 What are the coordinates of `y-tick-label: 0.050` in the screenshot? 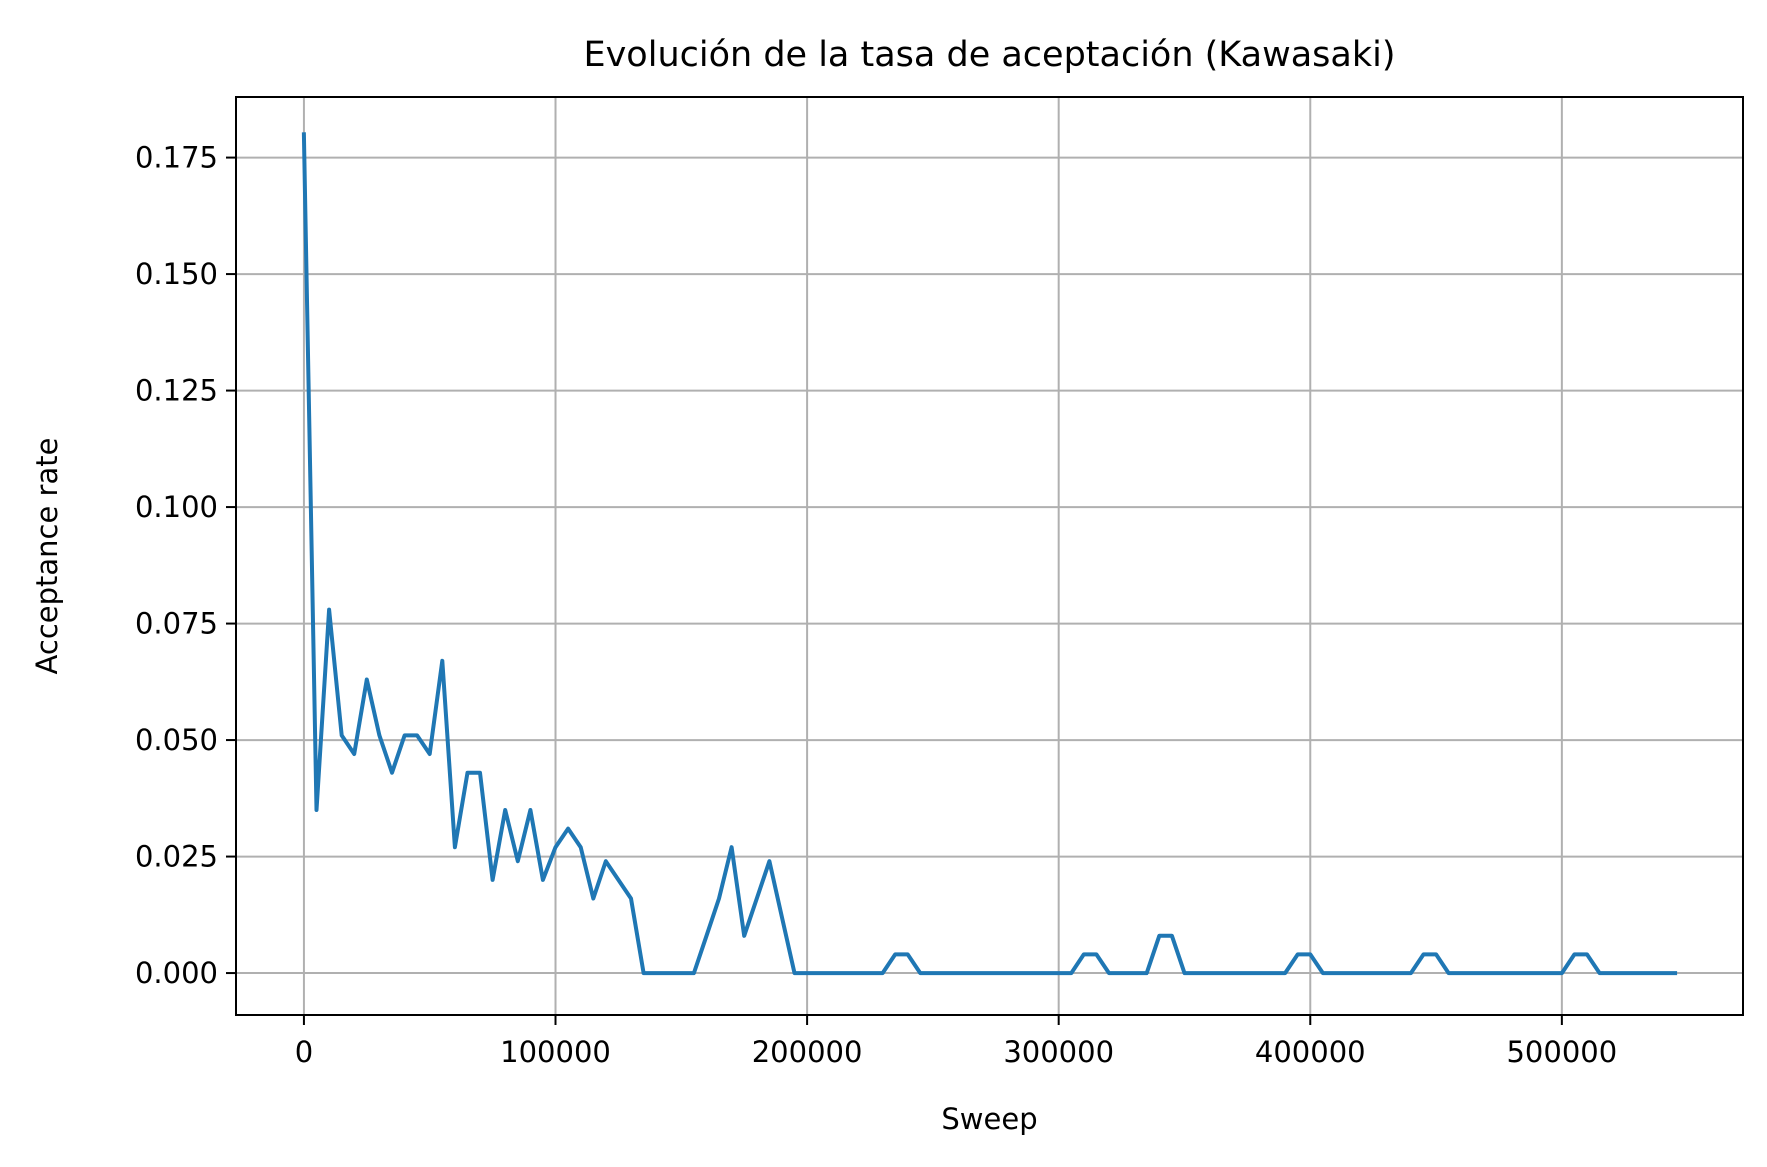 It's located at (176, 740).